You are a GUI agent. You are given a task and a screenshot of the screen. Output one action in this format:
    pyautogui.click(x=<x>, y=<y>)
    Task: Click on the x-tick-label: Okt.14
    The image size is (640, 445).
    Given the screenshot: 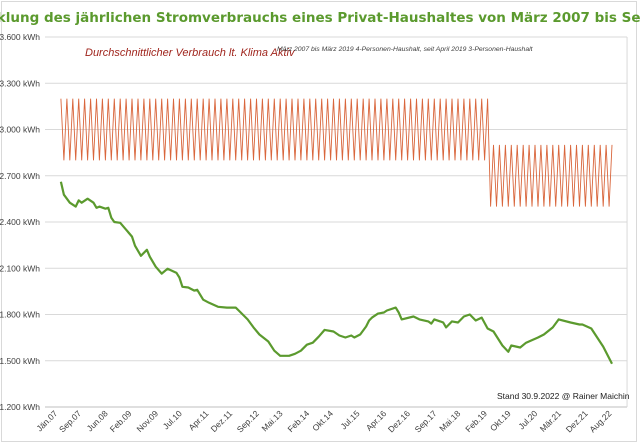 What is the action you would take?
    pyautogui.click(x=322, y=420)
    